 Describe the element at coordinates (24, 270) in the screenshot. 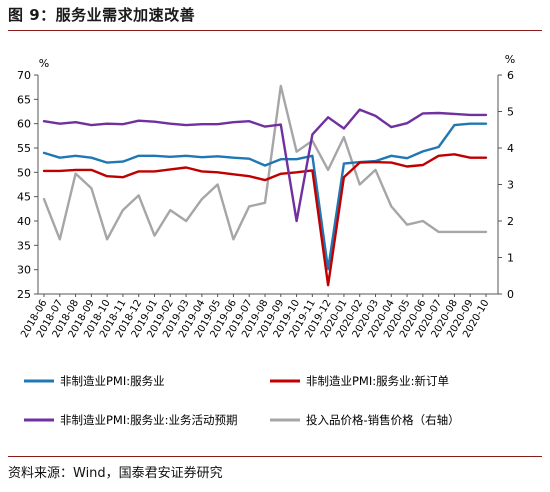

I see `left-tick-label: 30` at that location.